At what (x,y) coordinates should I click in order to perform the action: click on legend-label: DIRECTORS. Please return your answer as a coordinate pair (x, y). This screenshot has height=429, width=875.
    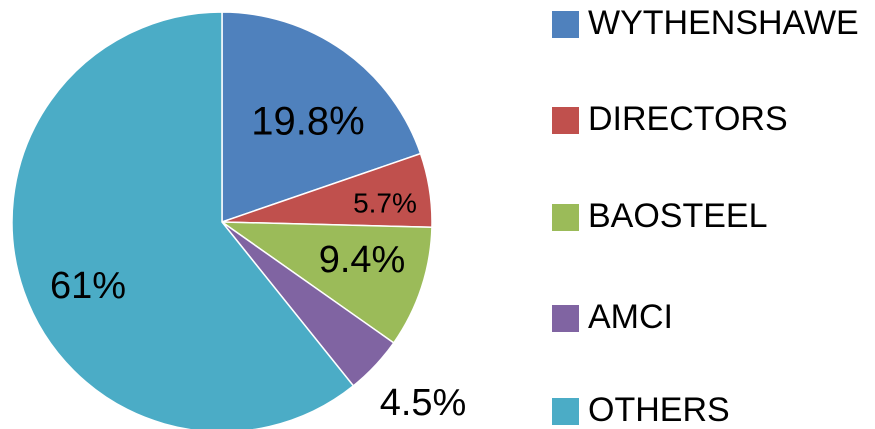
    Looking at the image, I should click on (688, 119).